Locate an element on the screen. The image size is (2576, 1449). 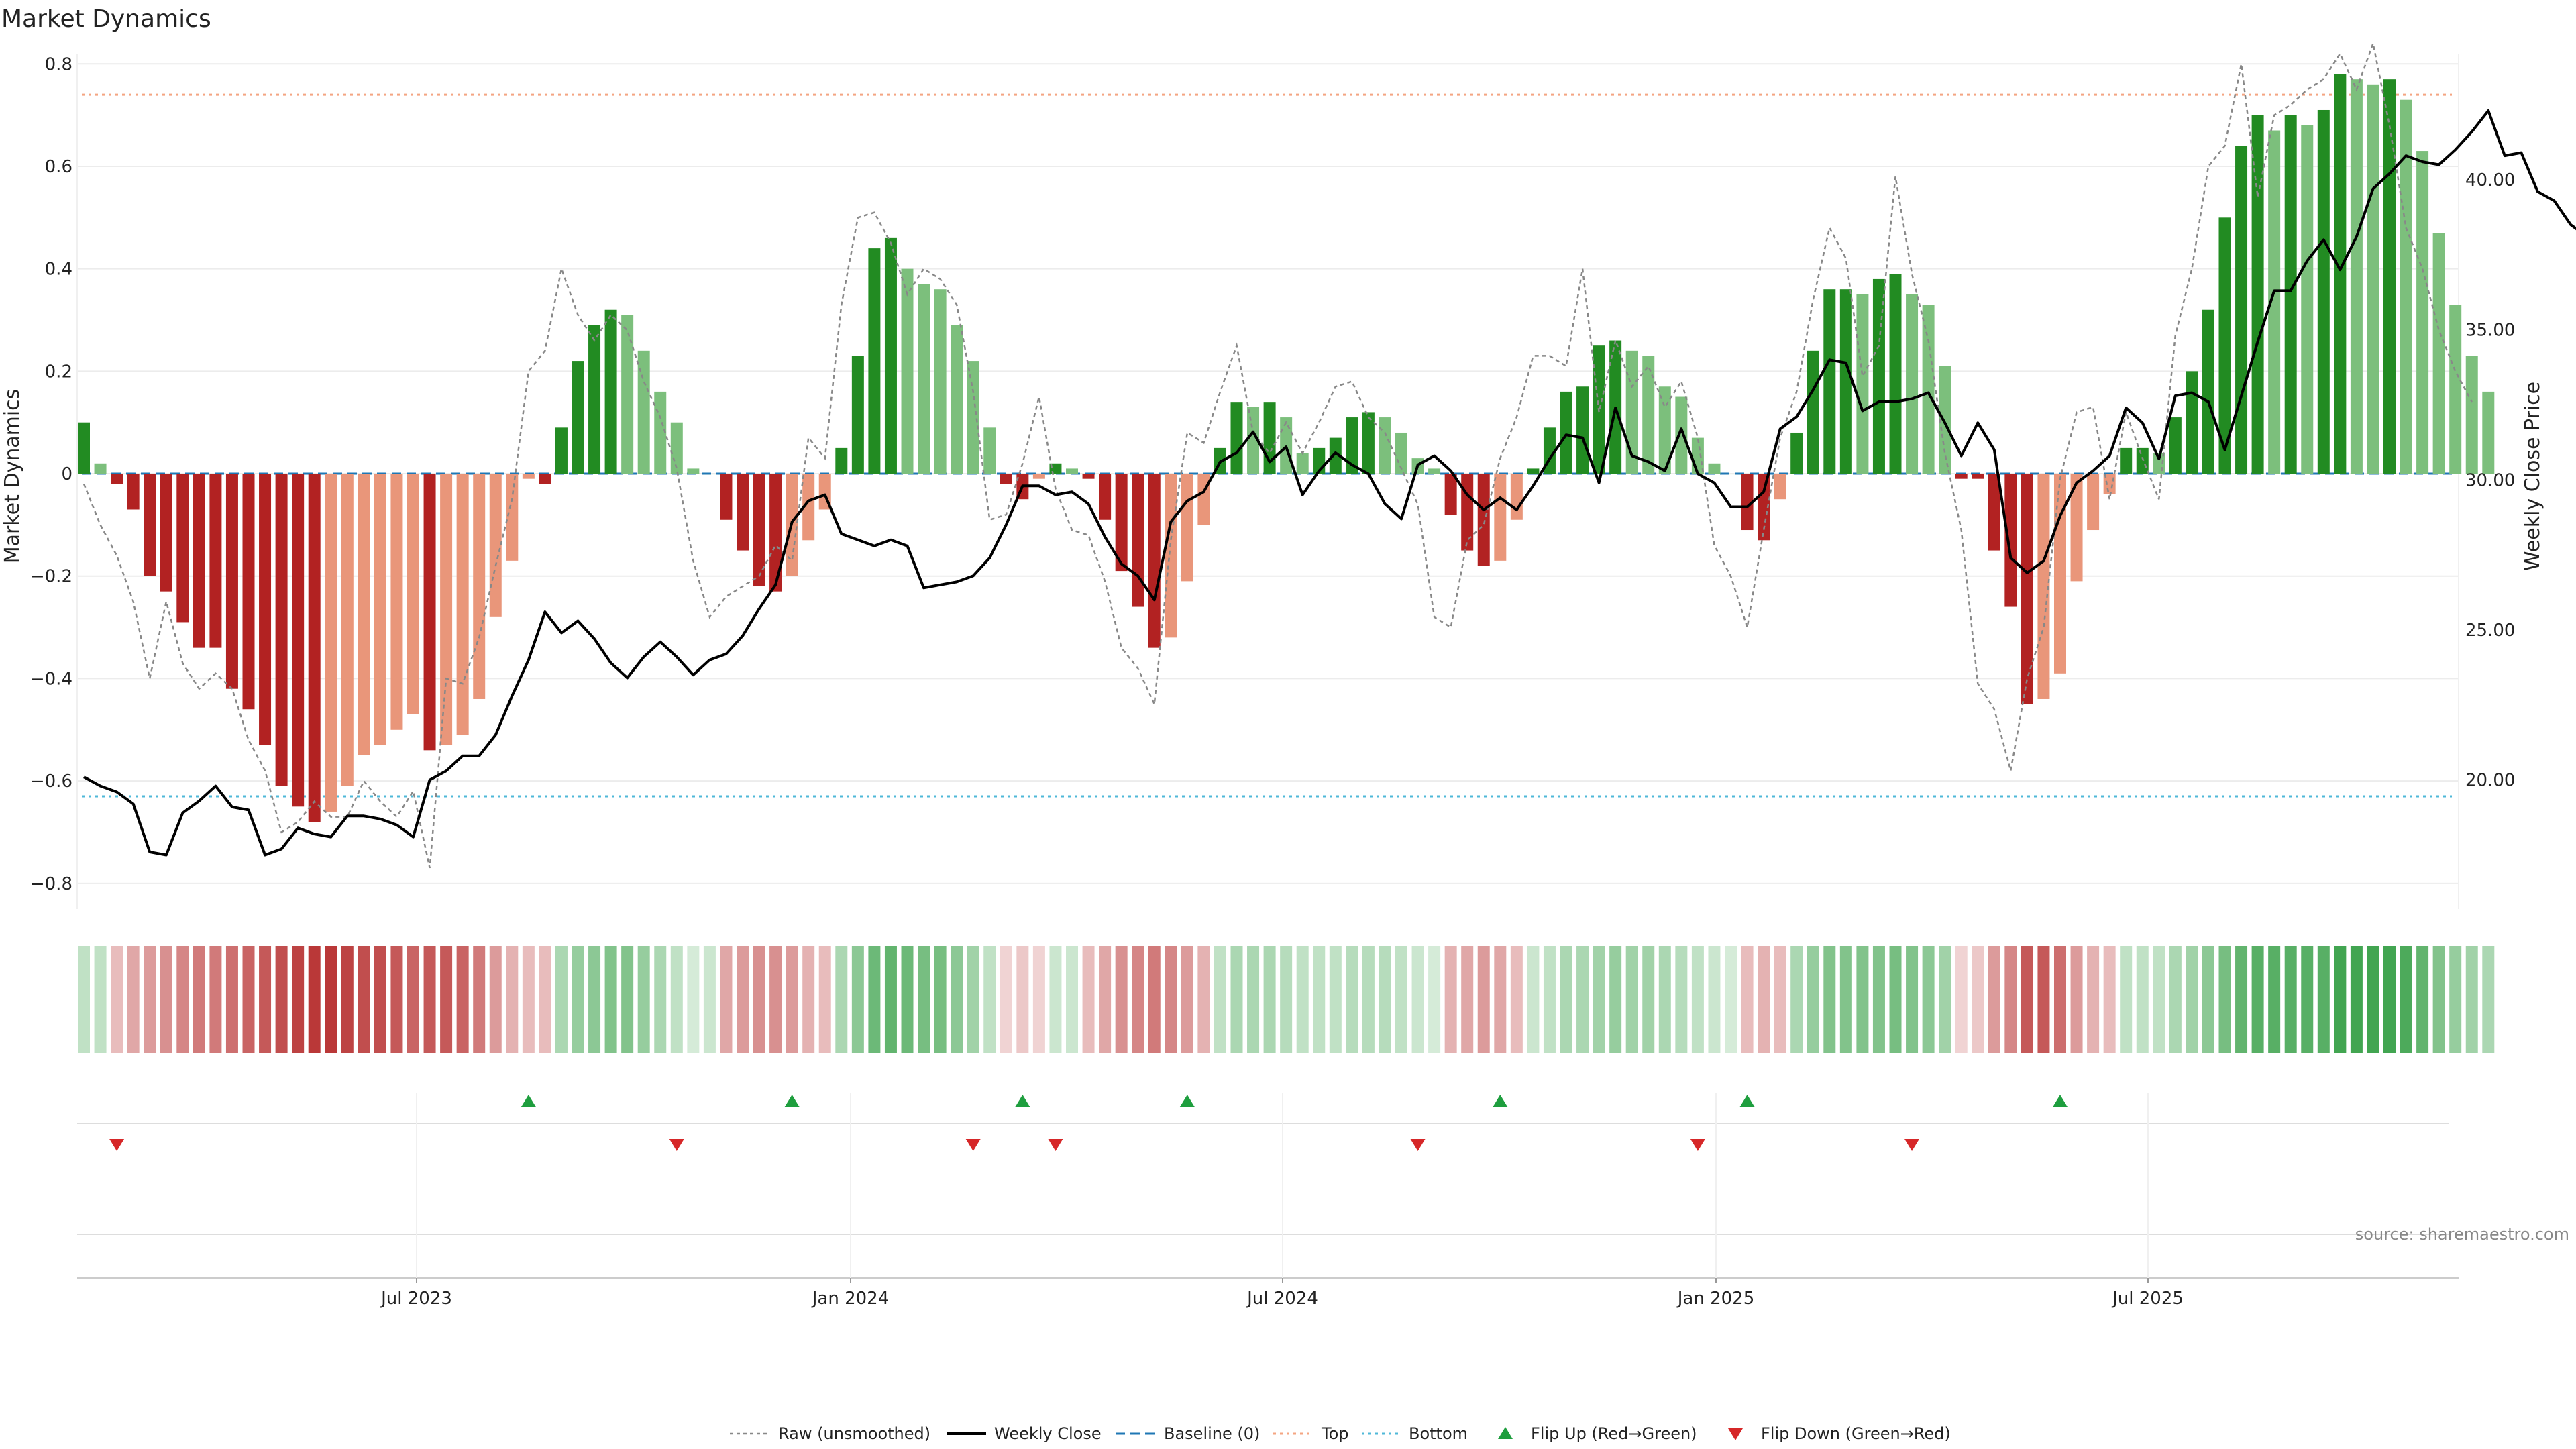
x-tick-label: Jan 2024 is located at coordinates (850, 1299).